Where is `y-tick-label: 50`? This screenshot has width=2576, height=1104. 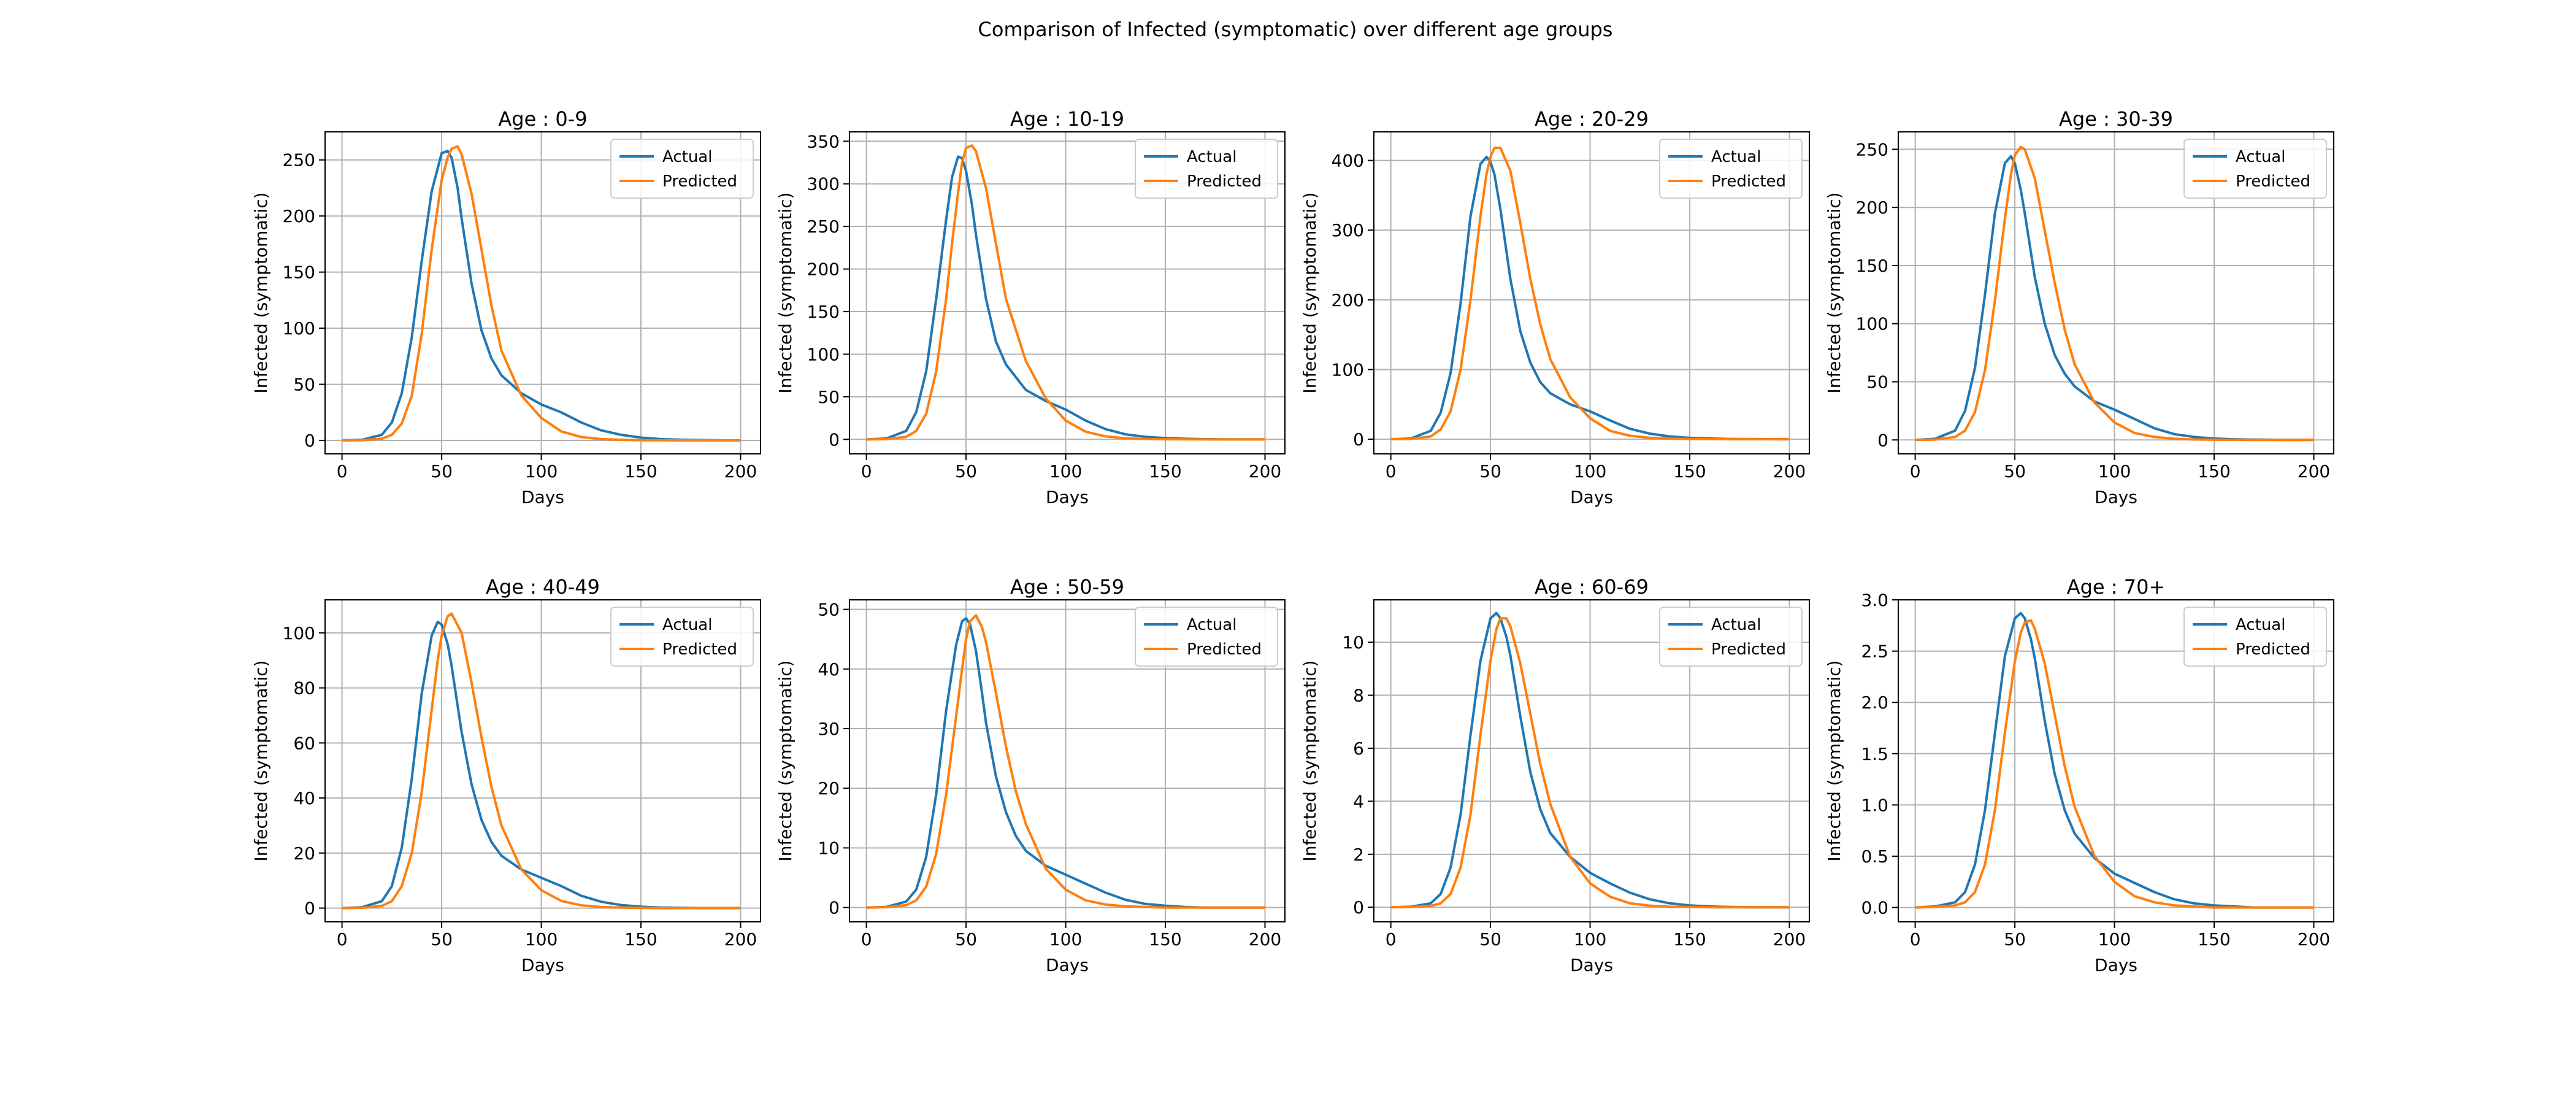 y-tick-label: 50 is located at coordinates (829, 397).